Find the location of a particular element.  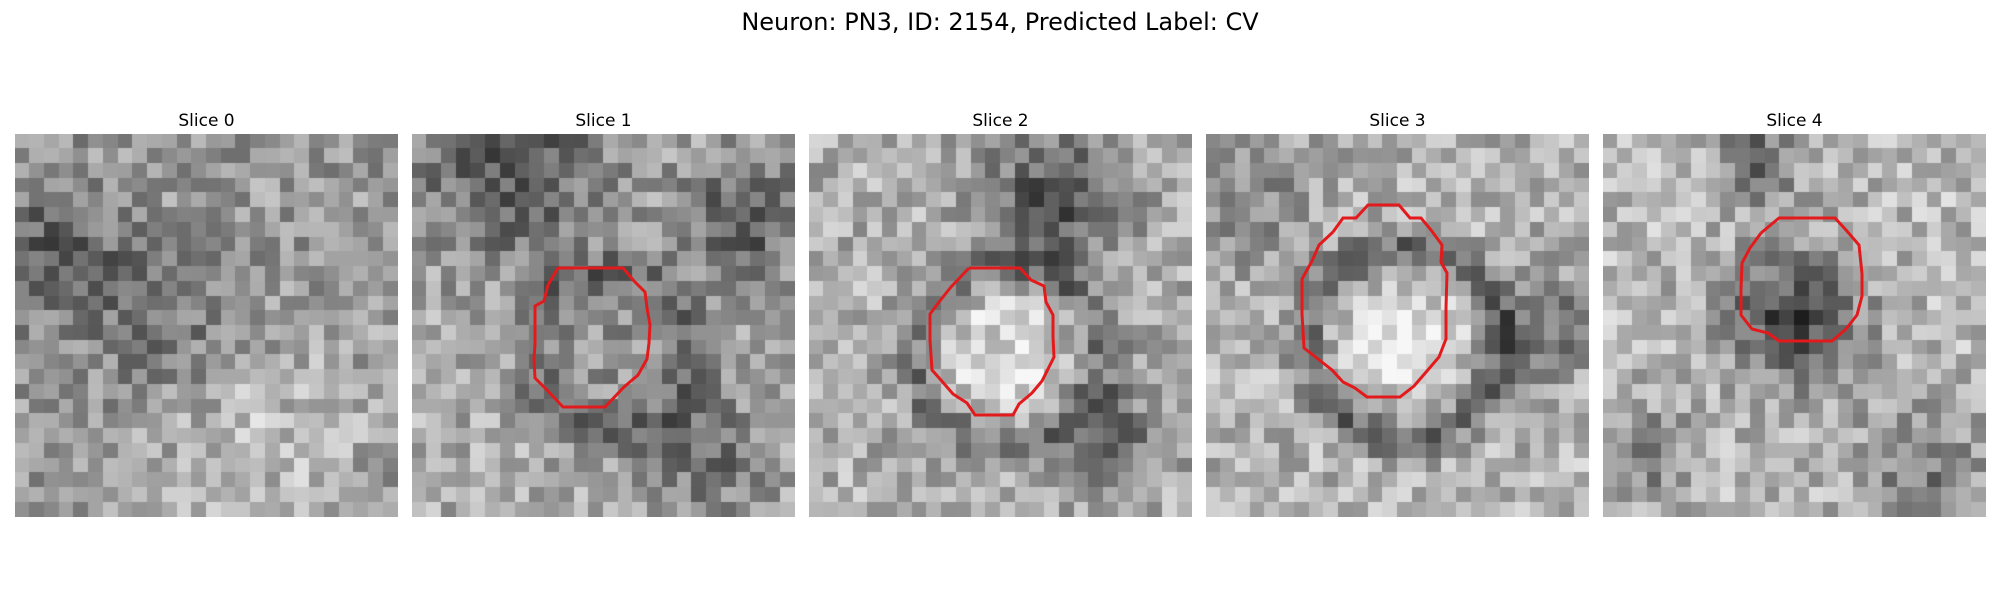

slice-title: Slice 3 is located at coordinates (1397, 121).